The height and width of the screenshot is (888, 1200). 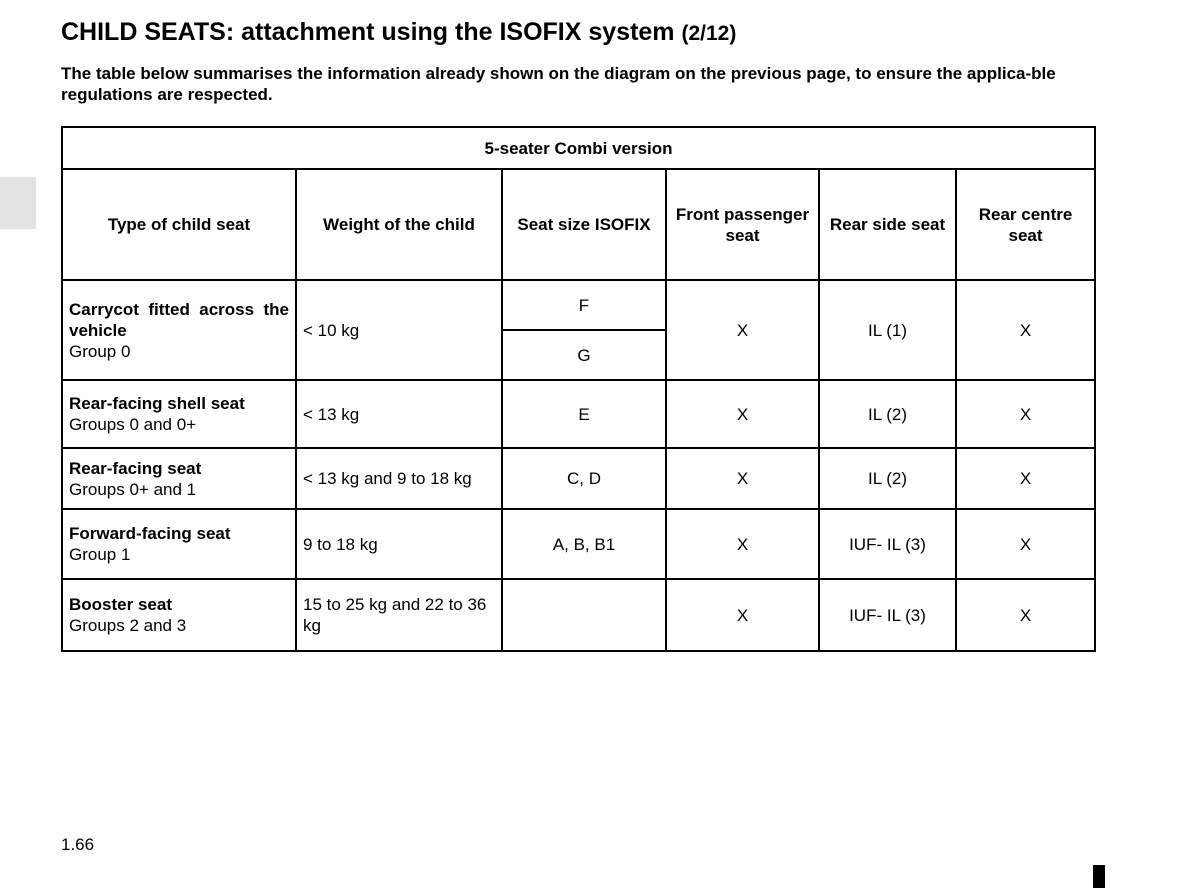 I want to click on seat-name: Forward-facing seat, so click(x=150, y=533).